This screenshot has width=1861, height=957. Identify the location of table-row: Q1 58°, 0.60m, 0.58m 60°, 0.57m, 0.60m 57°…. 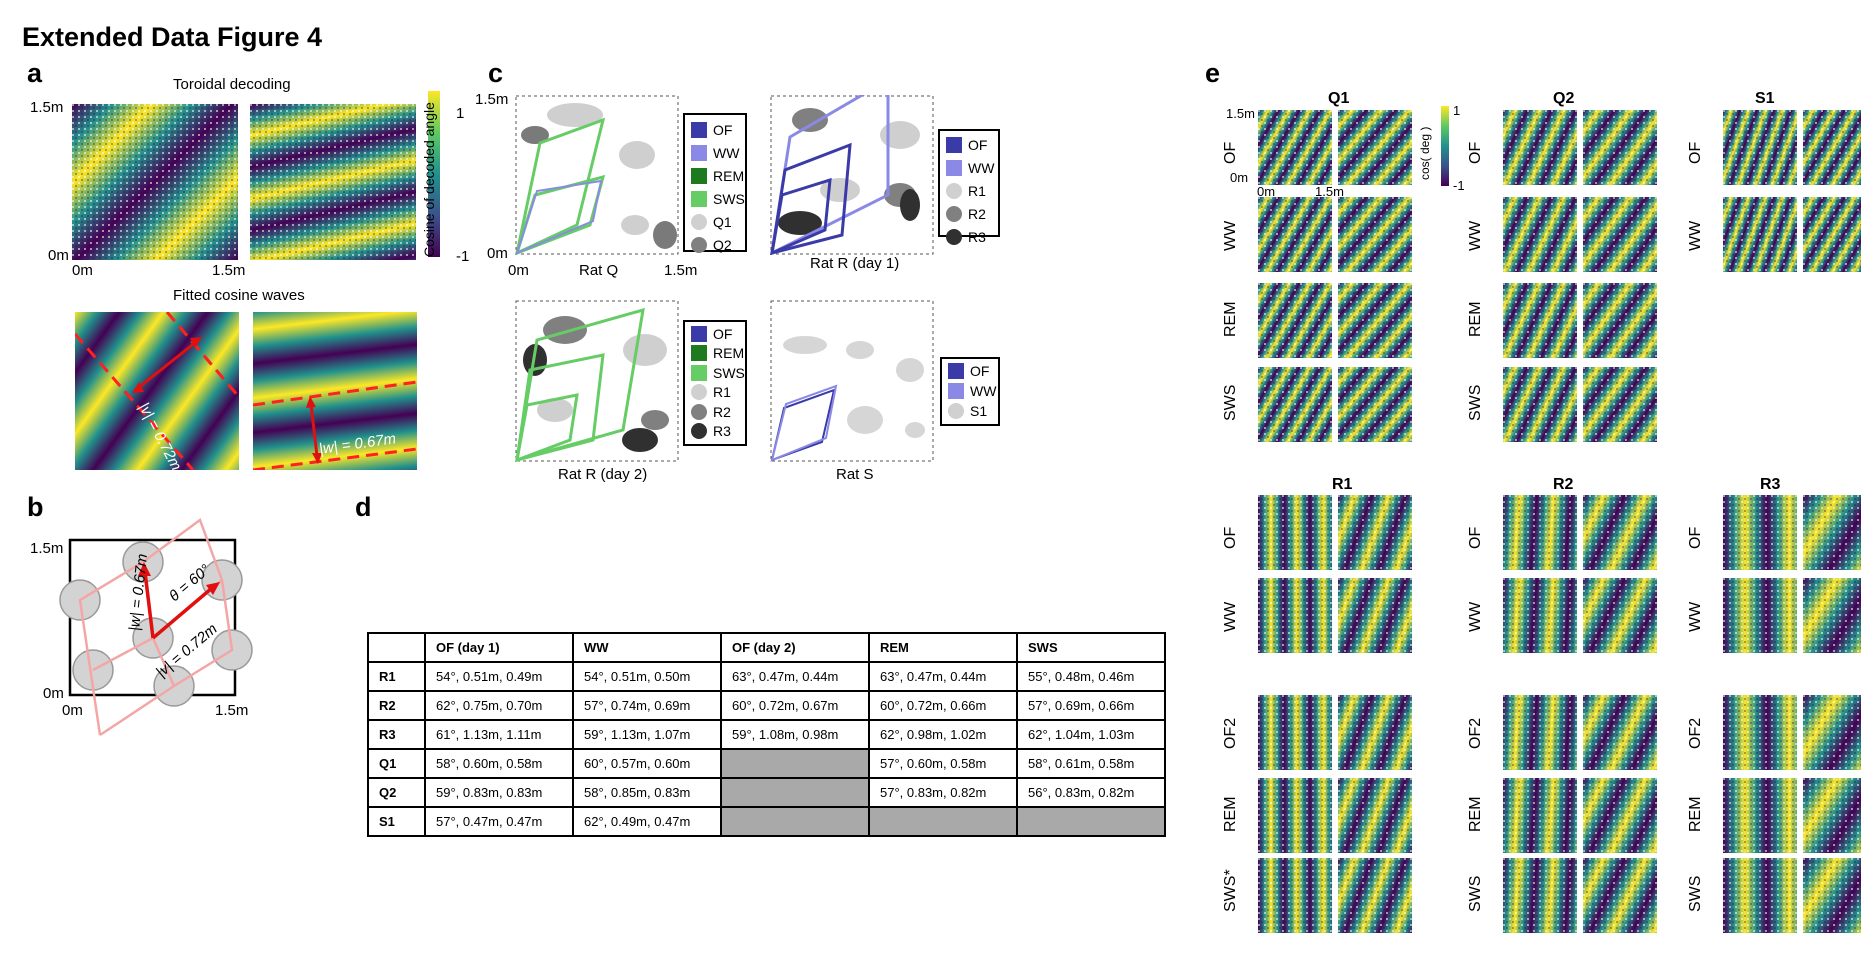
(766, 763).